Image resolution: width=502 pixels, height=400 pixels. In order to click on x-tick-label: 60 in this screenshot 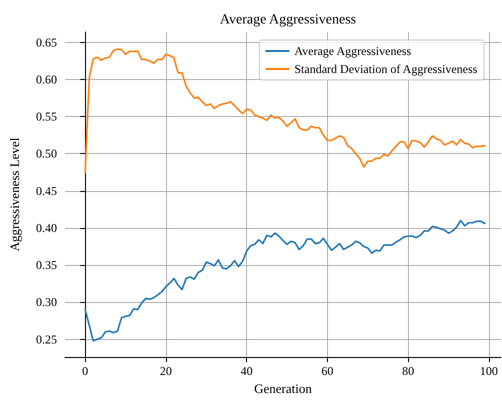, I will do `click(327, 371)`.